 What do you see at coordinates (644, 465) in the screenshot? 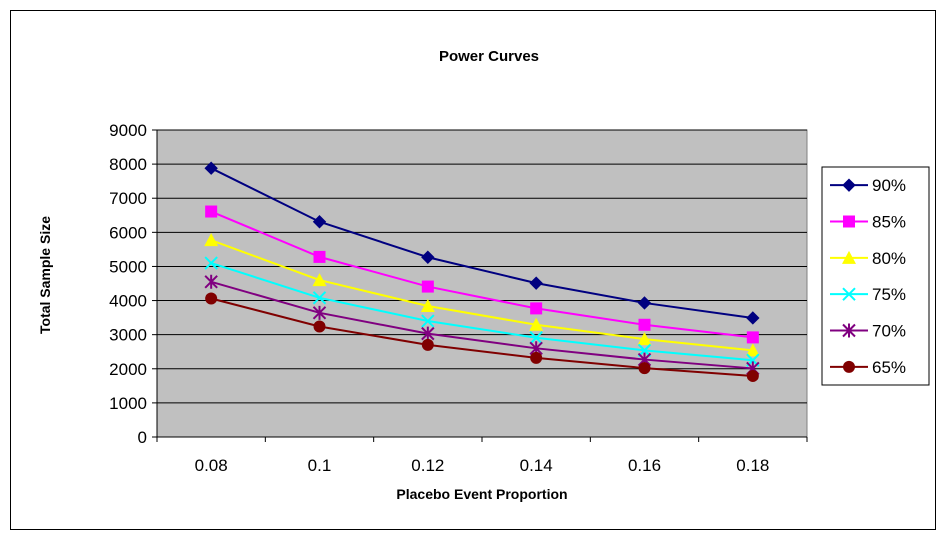
I see `x-tick-label: 0.16` at bounding box center [644, 465].